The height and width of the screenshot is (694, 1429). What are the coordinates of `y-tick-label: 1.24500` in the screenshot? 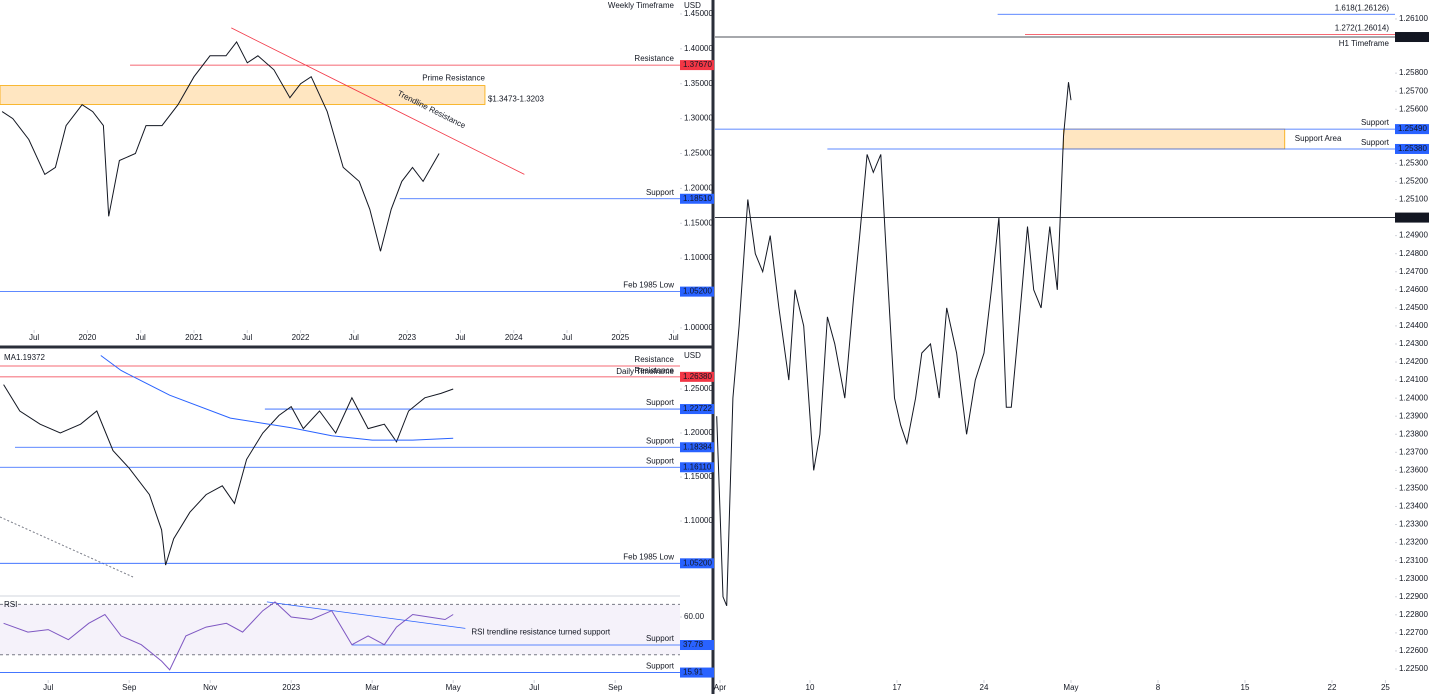 It's located at (1413, 307).